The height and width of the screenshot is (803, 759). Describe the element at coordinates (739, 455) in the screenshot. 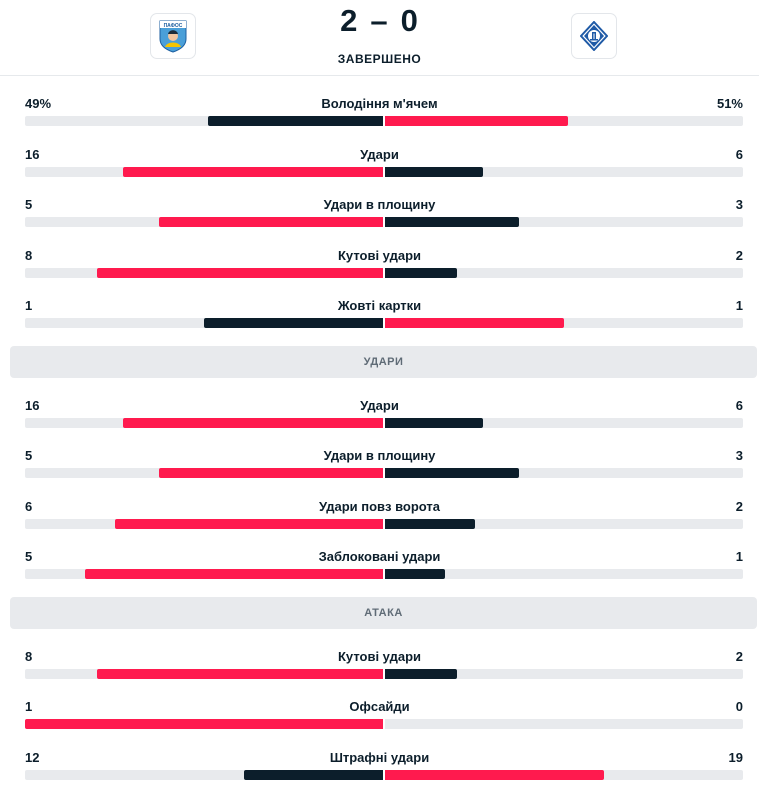

I see `away-stat-value: 3` at that location.